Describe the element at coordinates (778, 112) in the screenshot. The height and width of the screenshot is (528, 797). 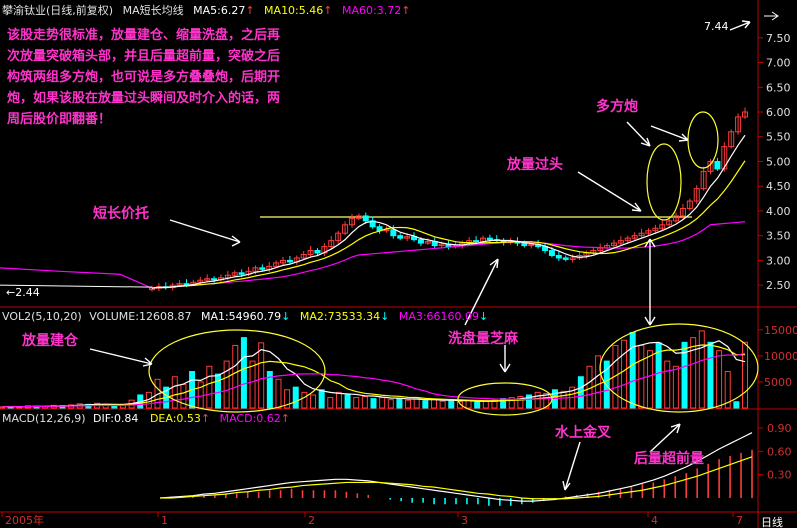
I see `price-tick-label: 6.00` at that location.